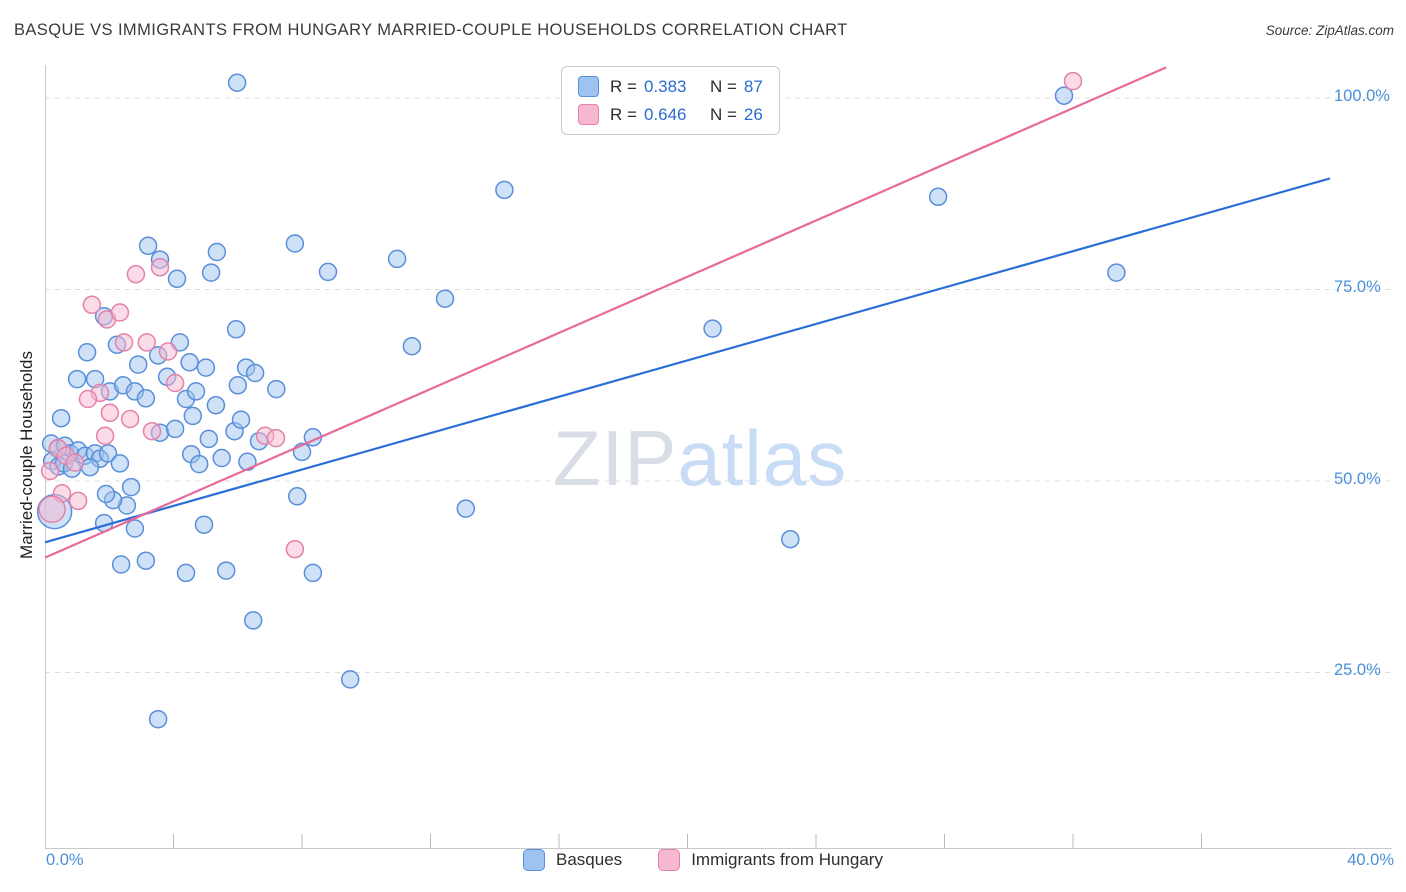 This screenshot has width=1406, height=892. What do you see at coordinates (65, 860) in the screenshot?
I see `x-axis-min-label: 0.0%` at bounding box center [65, 860].